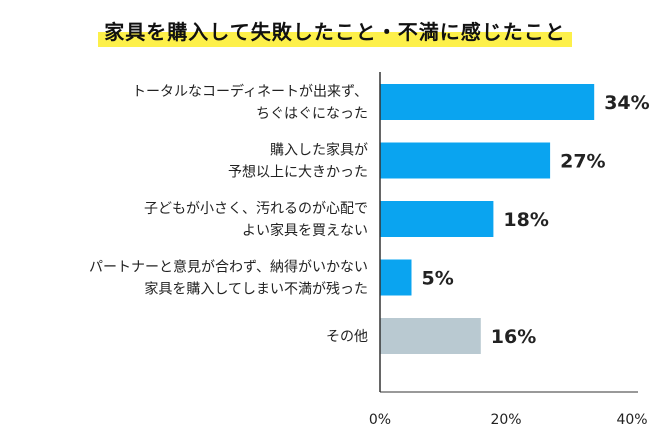  Describe the element at coordinates (319, 150) in the screenshot. I see `category-label: 購入した家具が` at that location.